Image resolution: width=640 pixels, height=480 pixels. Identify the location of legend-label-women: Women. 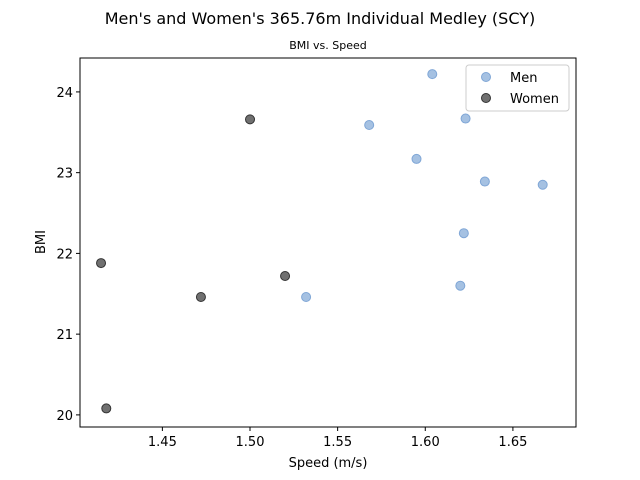
(534, 99).